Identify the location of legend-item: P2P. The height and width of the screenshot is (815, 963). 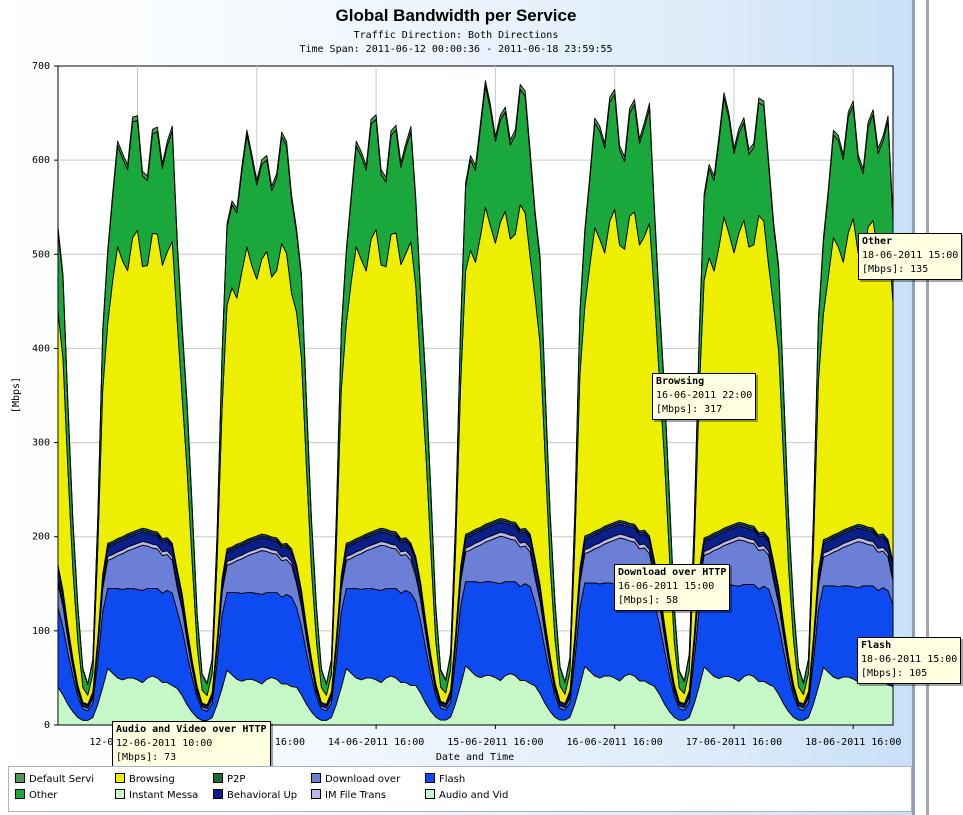
(260, 780).